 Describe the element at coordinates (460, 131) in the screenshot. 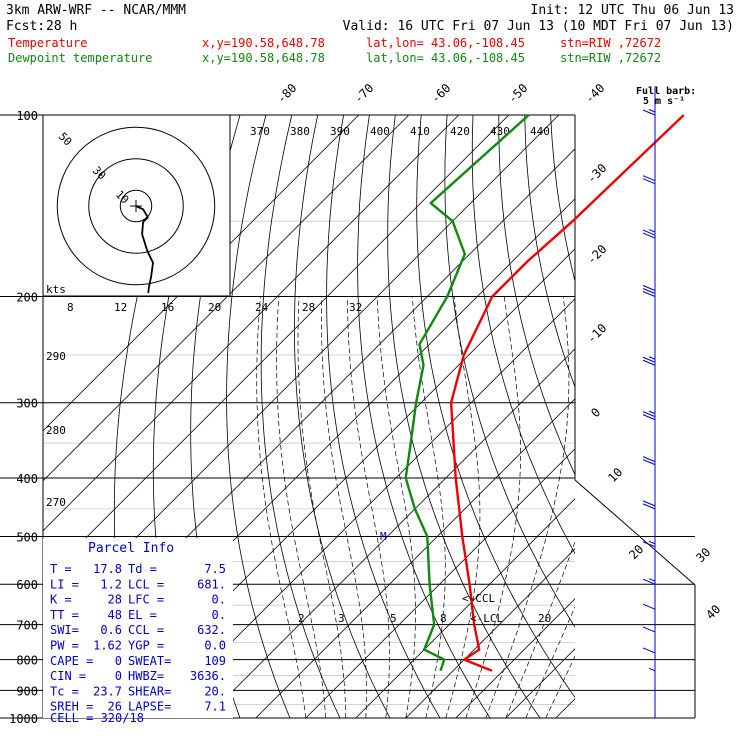

I see `theta-e-label-420: 420` at that location.